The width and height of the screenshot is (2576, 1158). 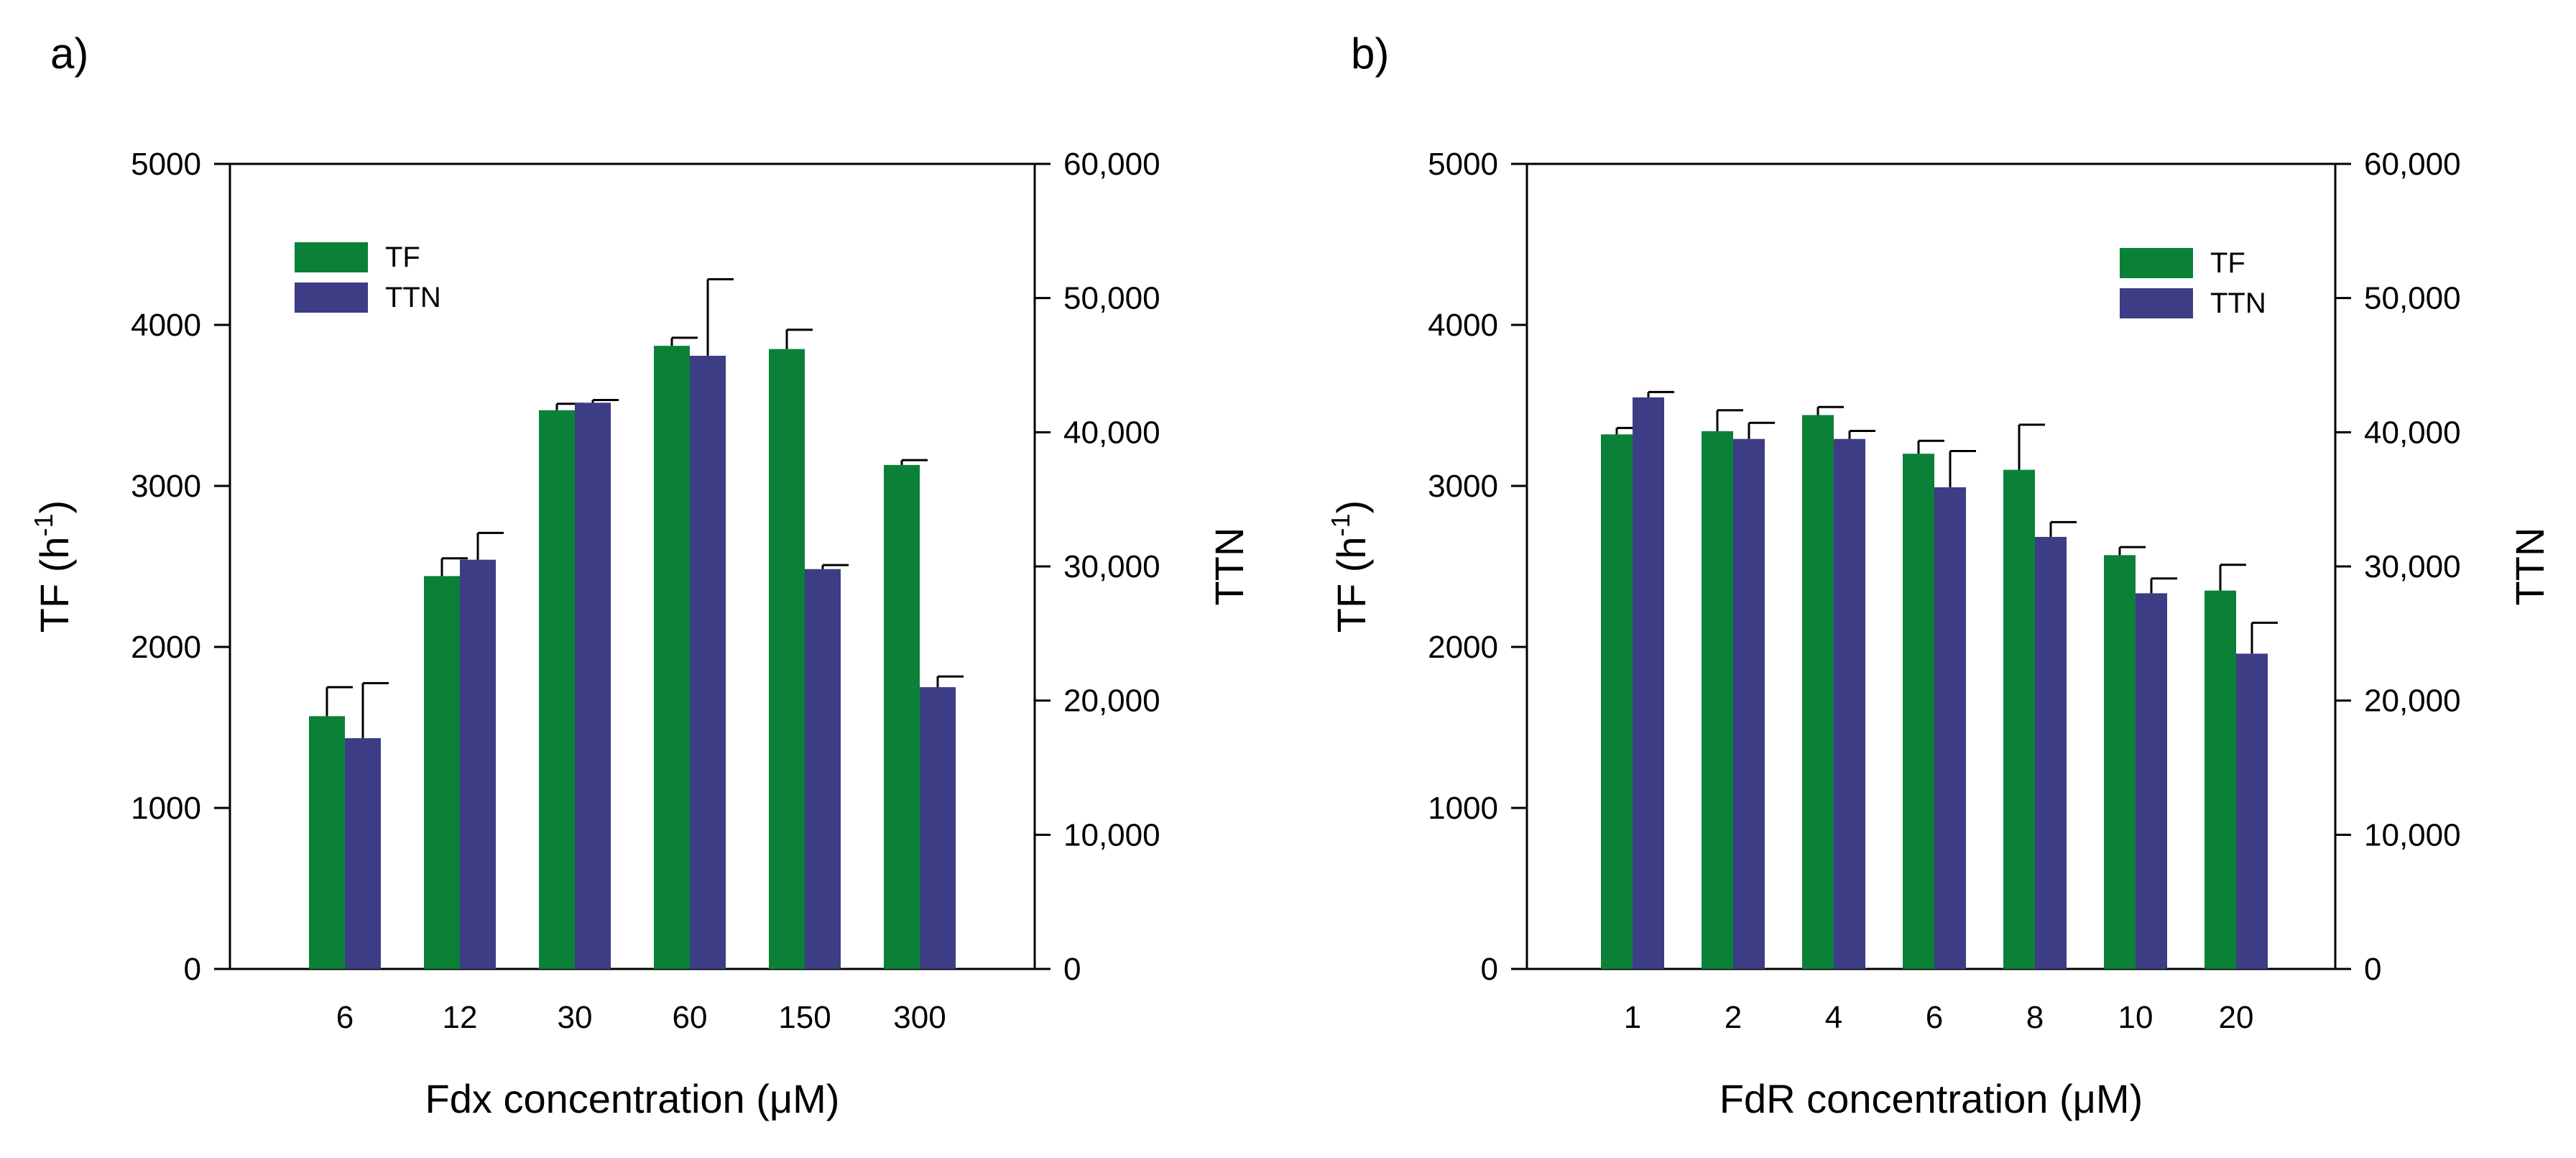 What do you see at coordinates (2135, 1018) in the screenshot?
I see `x-tick-label: 10` at bounding box center [2135, 1018].